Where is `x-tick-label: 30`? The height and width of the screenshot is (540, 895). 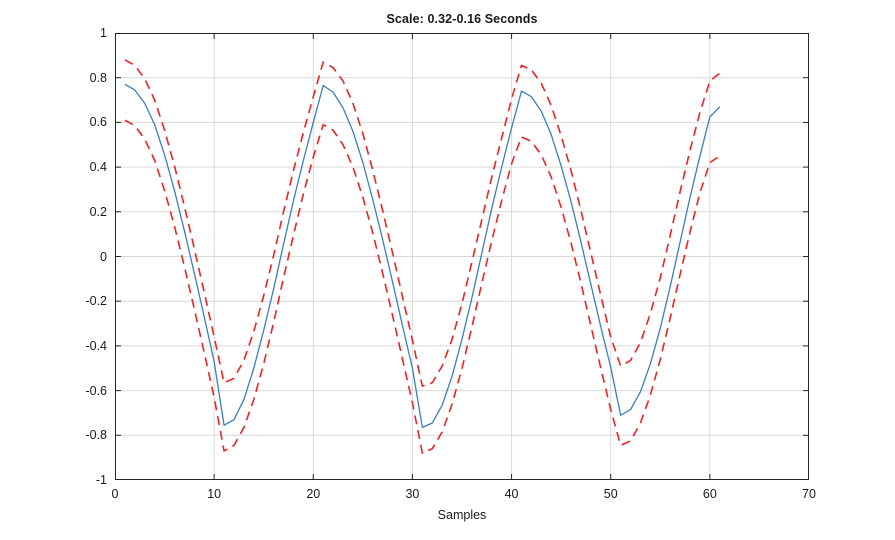 x-tick-label: 30 is located at coordinates (412, 494).